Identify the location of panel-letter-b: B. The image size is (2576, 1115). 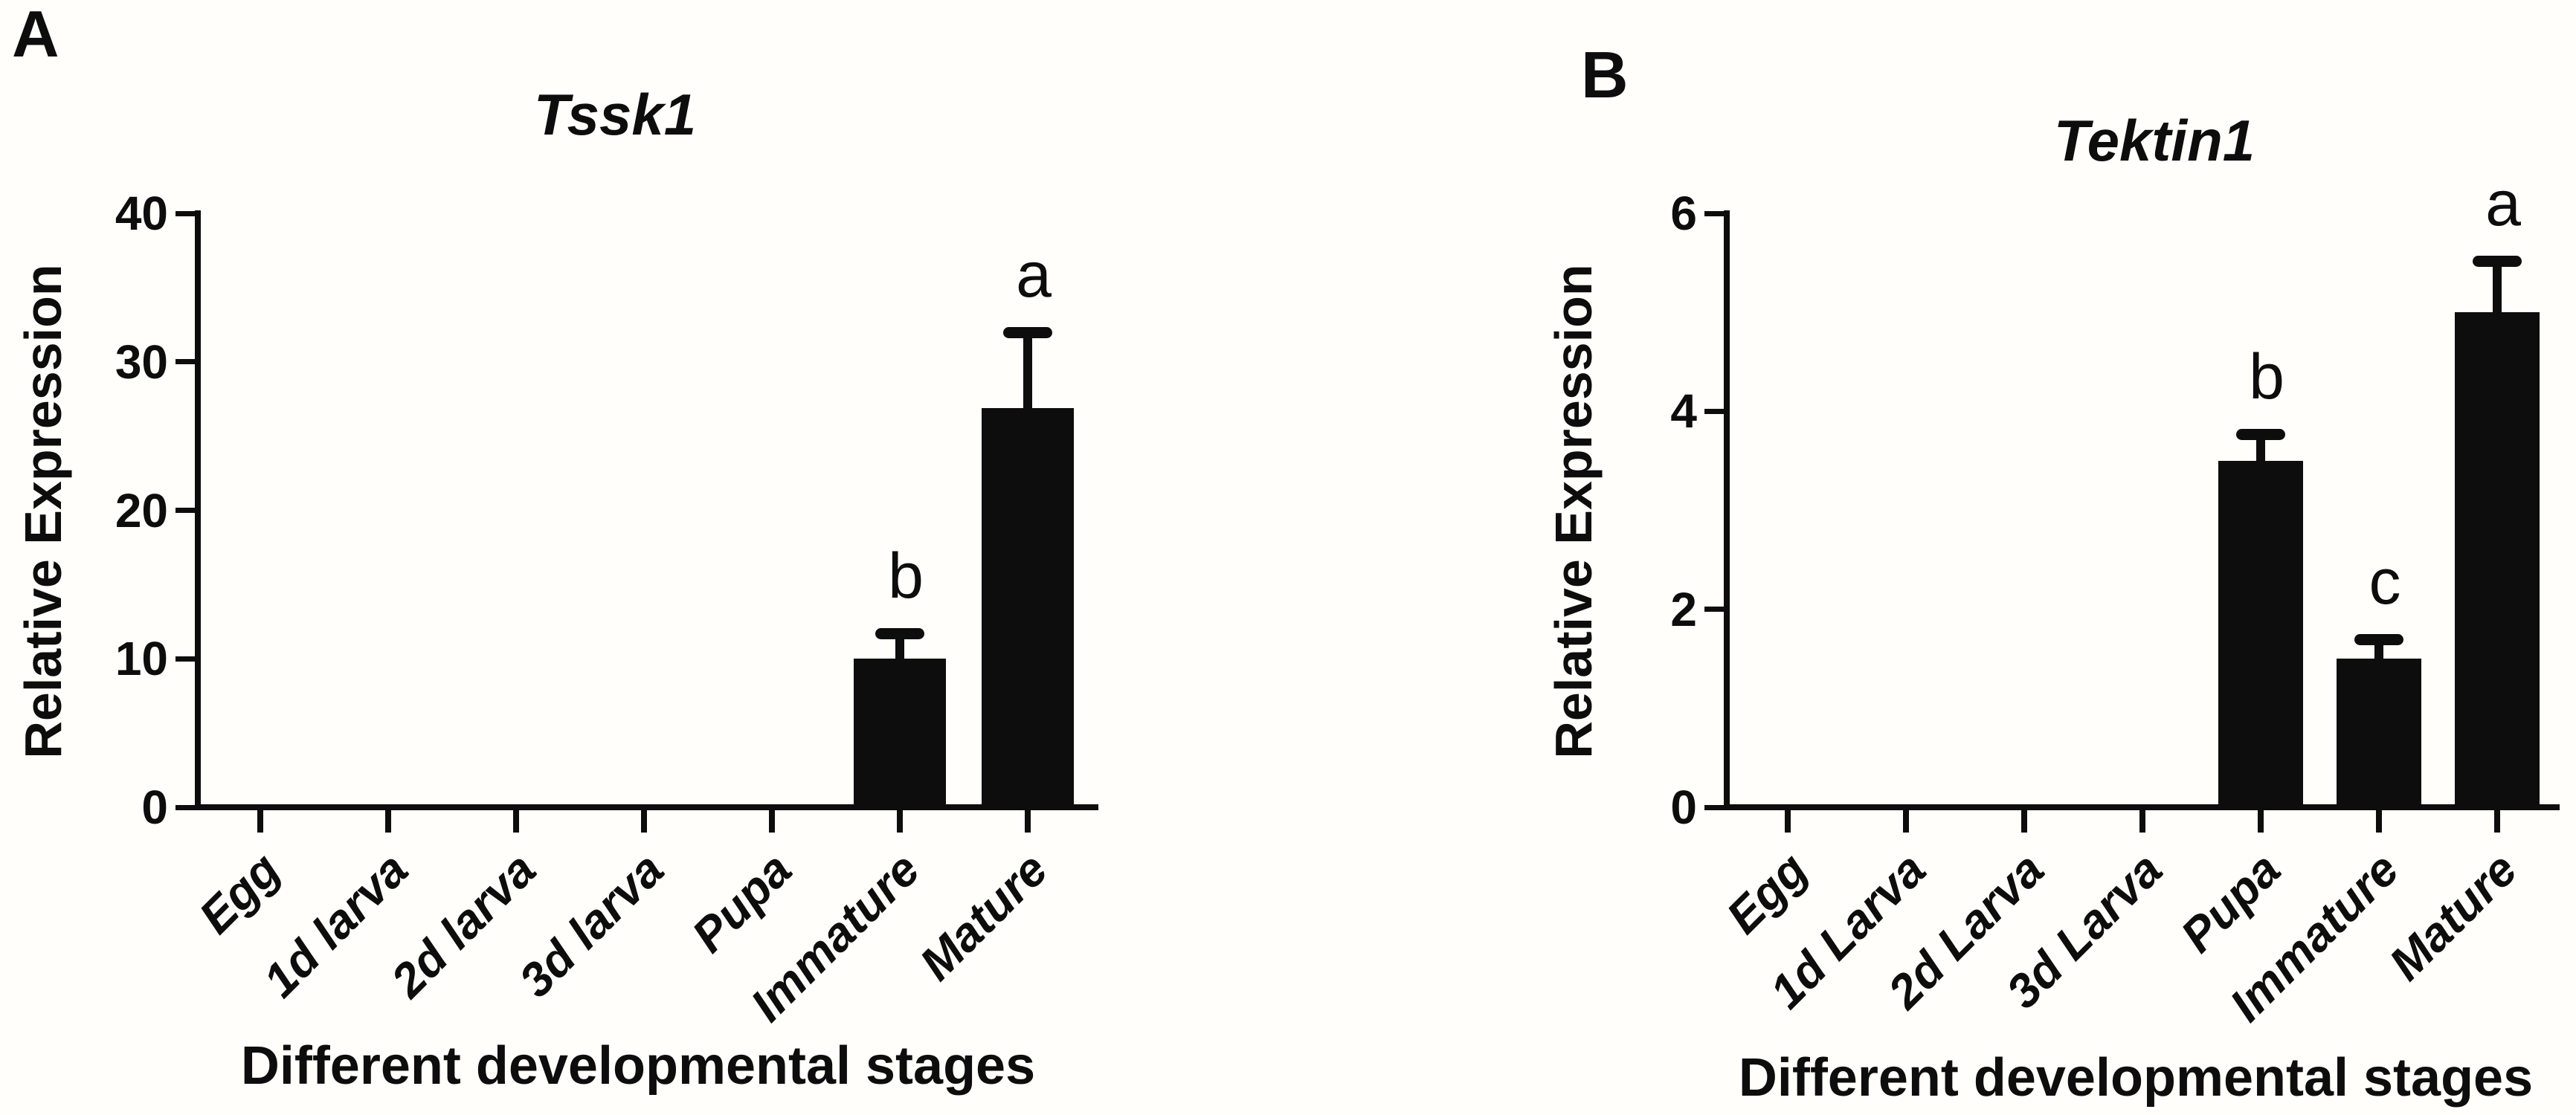
(1605, 75).